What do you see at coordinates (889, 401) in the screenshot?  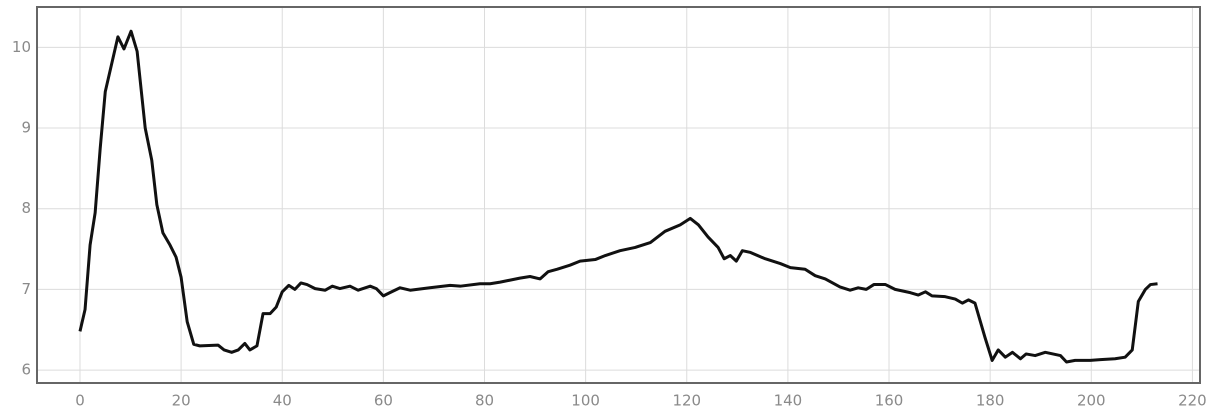 I see `x-tick-label: 160` at bounding box center [889, 401].